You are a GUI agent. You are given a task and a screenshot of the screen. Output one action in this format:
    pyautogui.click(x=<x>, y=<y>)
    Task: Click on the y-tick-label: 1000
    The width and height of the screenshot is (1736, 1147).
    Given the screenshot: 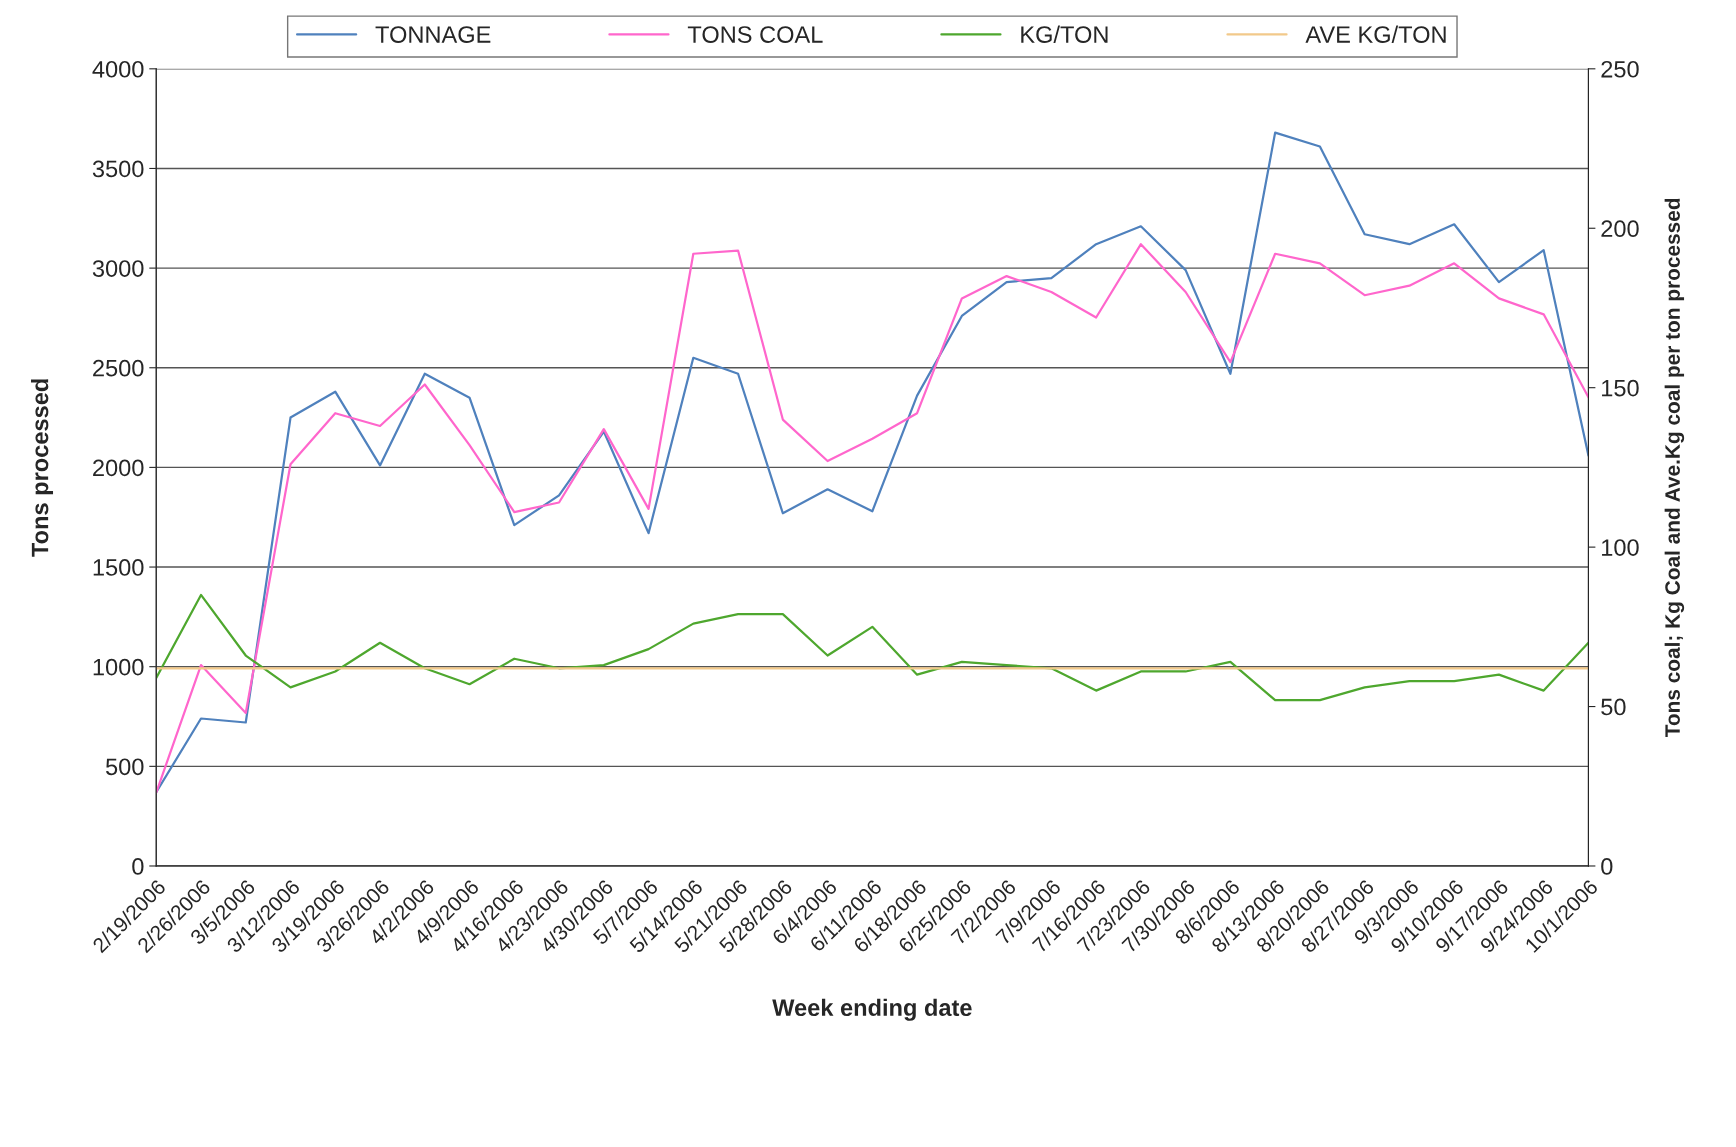 What is the action you would take?
    pyautogui.click(x=118, y=667)
    